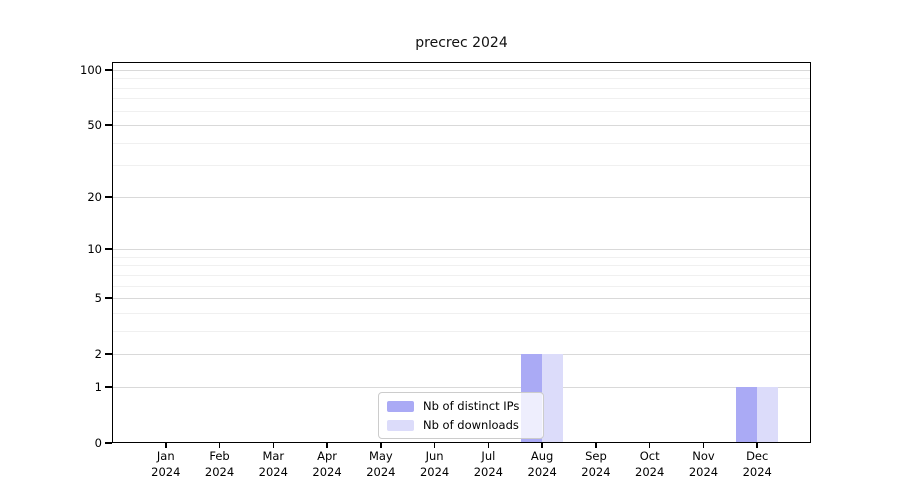  Describe the element at coordinates (596, 464) in the screenshot. I see `x-tick-label: Sep 2024` at that location.